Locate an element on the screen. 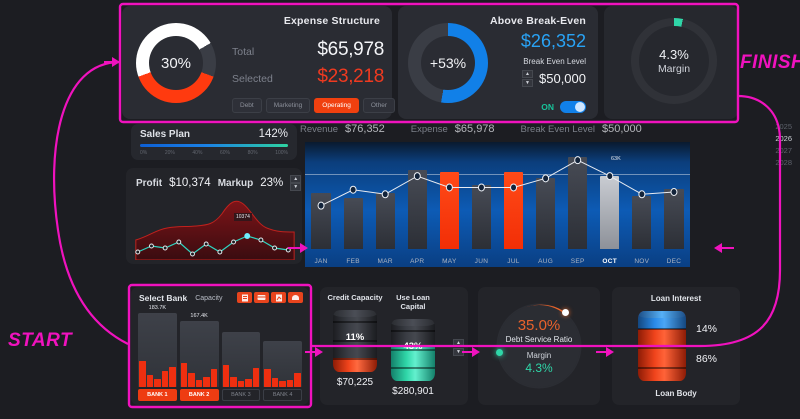 This screenshot has height=419, width=800. bank-button-bank-3: BANK 3 is located at coordinates (241, 395).